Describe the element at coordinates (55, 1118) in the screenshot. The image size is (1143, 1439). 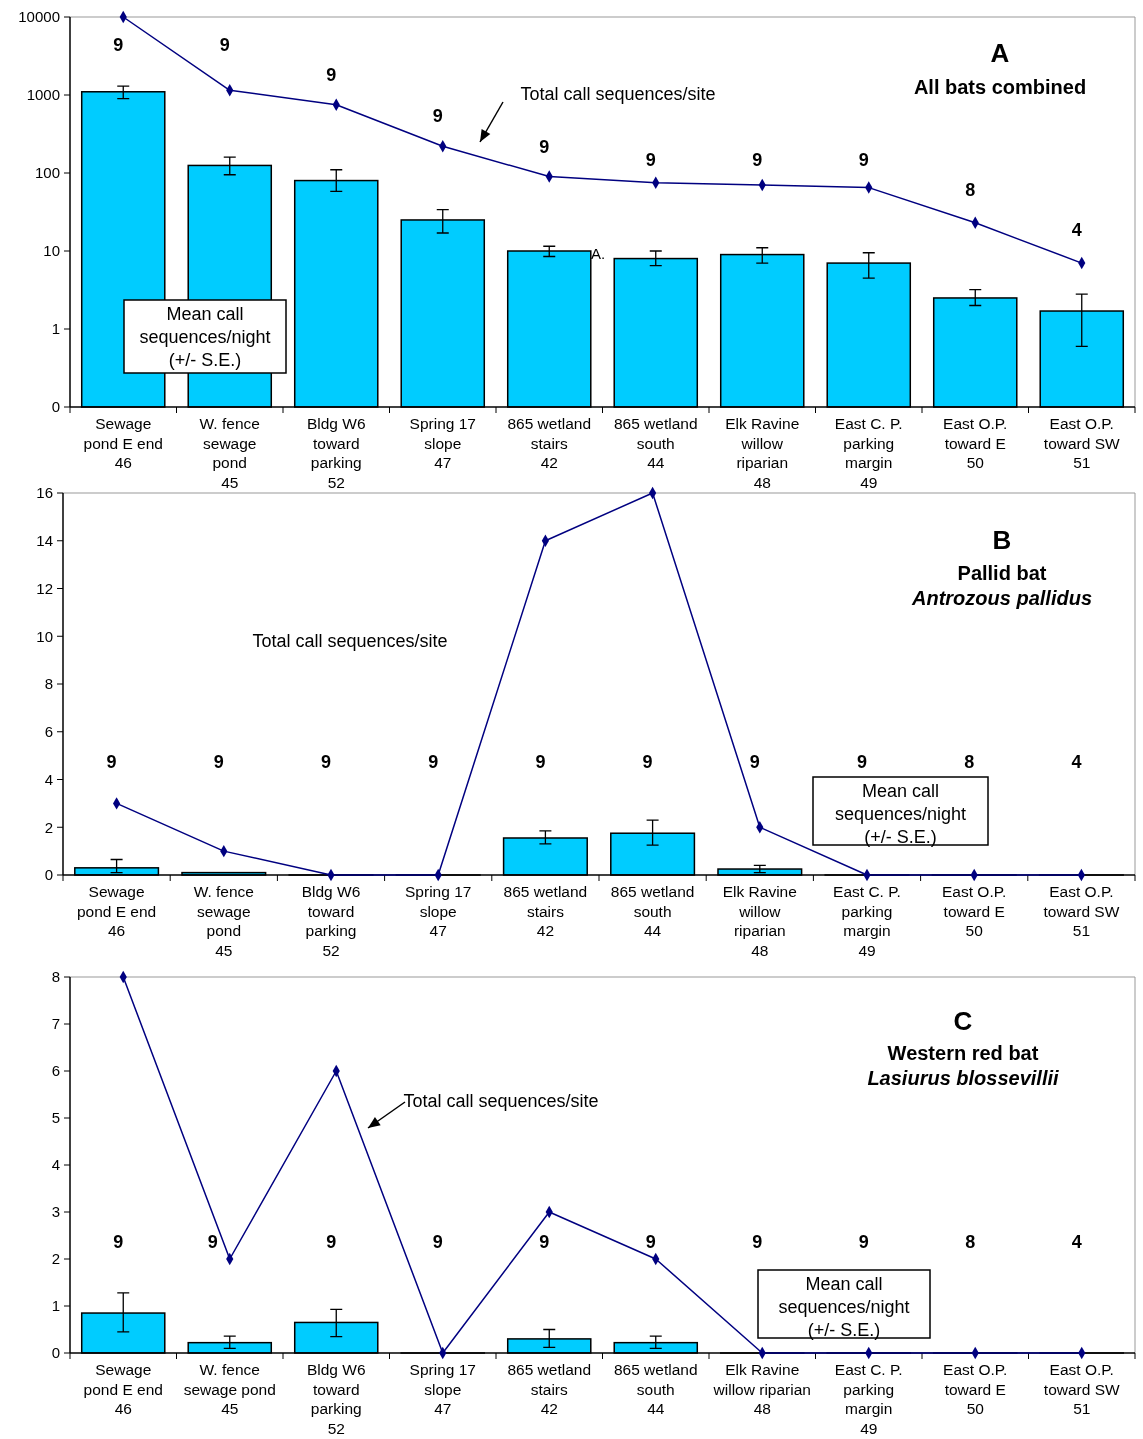
I see `y-tick-label: 5` at that location.